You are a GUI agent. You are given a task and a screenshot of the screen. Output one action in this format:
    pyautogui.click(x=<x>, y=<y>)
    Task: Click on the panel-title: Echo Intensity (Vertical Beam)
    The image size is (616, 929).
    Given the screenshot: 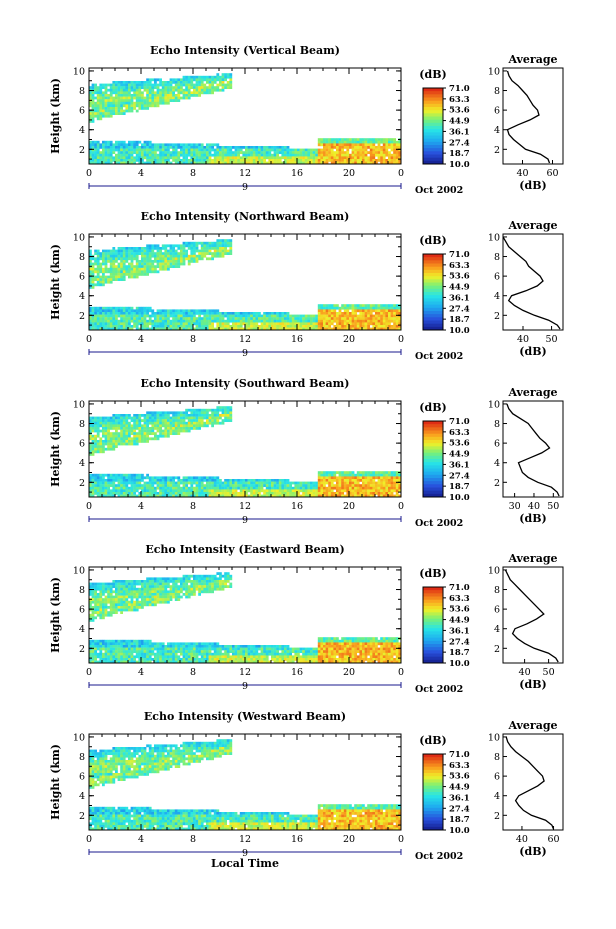 What is the action you would take?
    pyautogui.click(x=245, y=50)
    